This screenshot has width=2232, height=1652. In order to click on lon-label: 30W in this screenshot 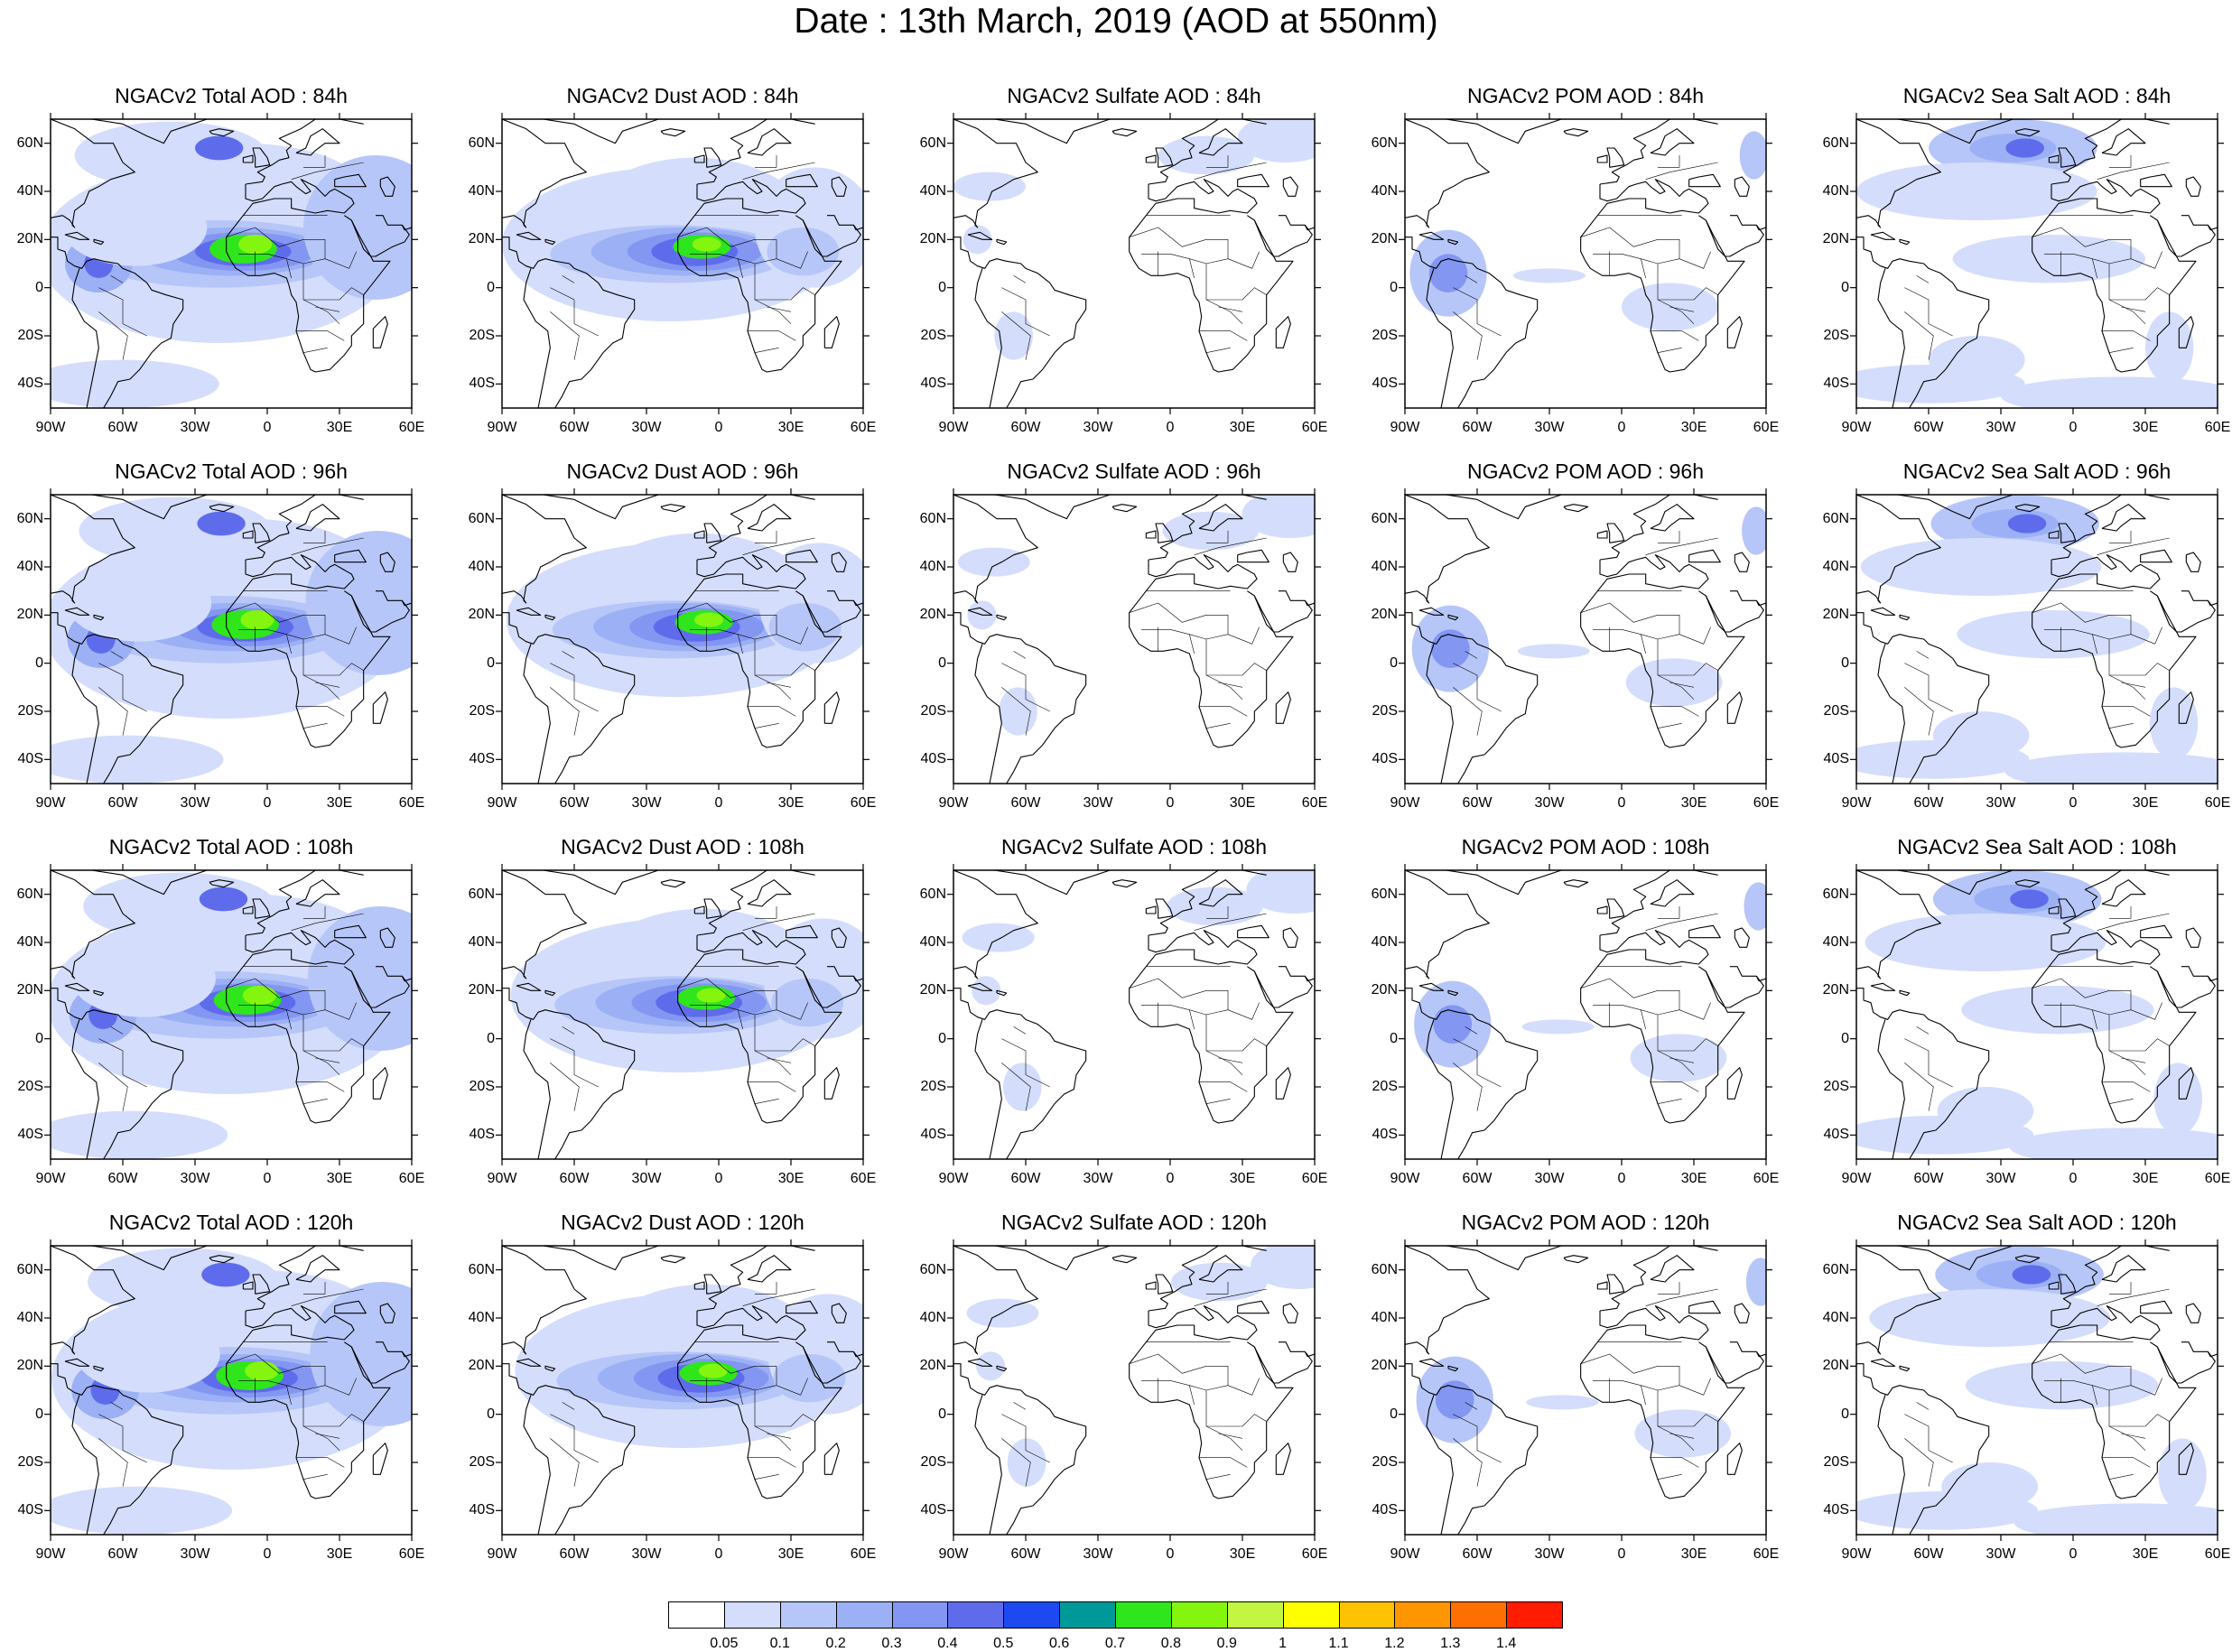, I will do `click(195, 427)`.